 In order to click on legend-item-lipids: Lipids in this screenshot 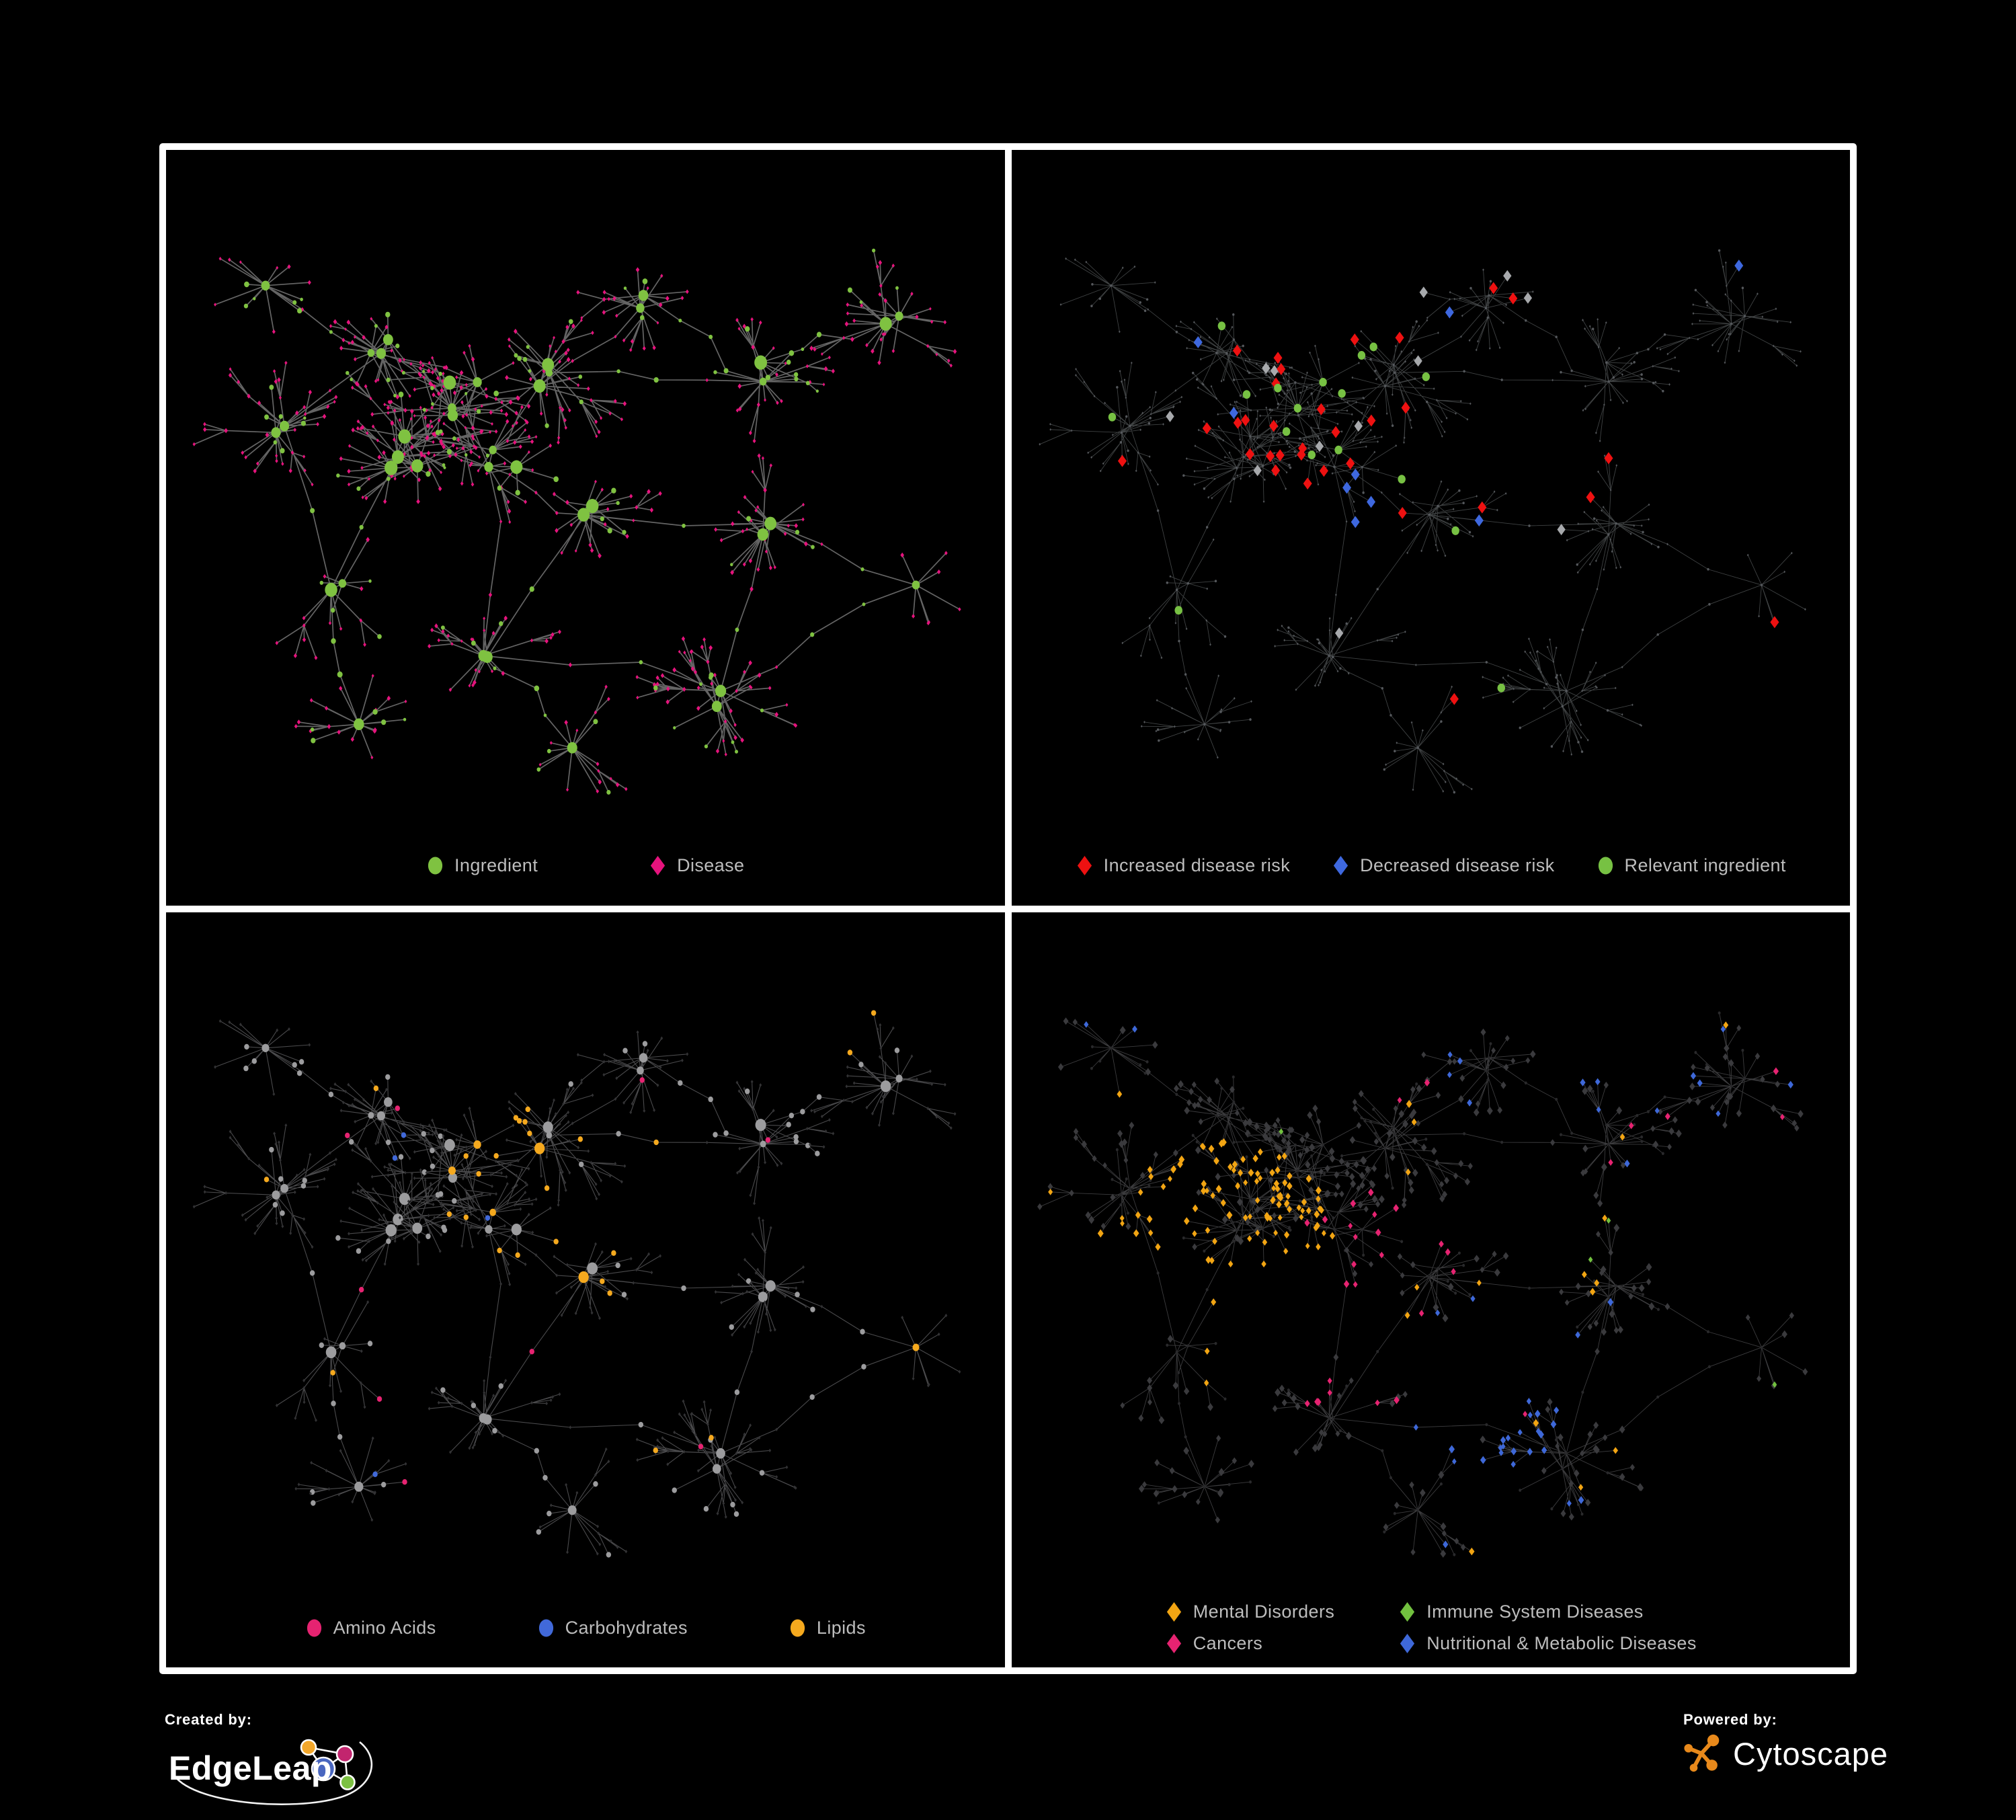, I will do `click(827, 1628)`.